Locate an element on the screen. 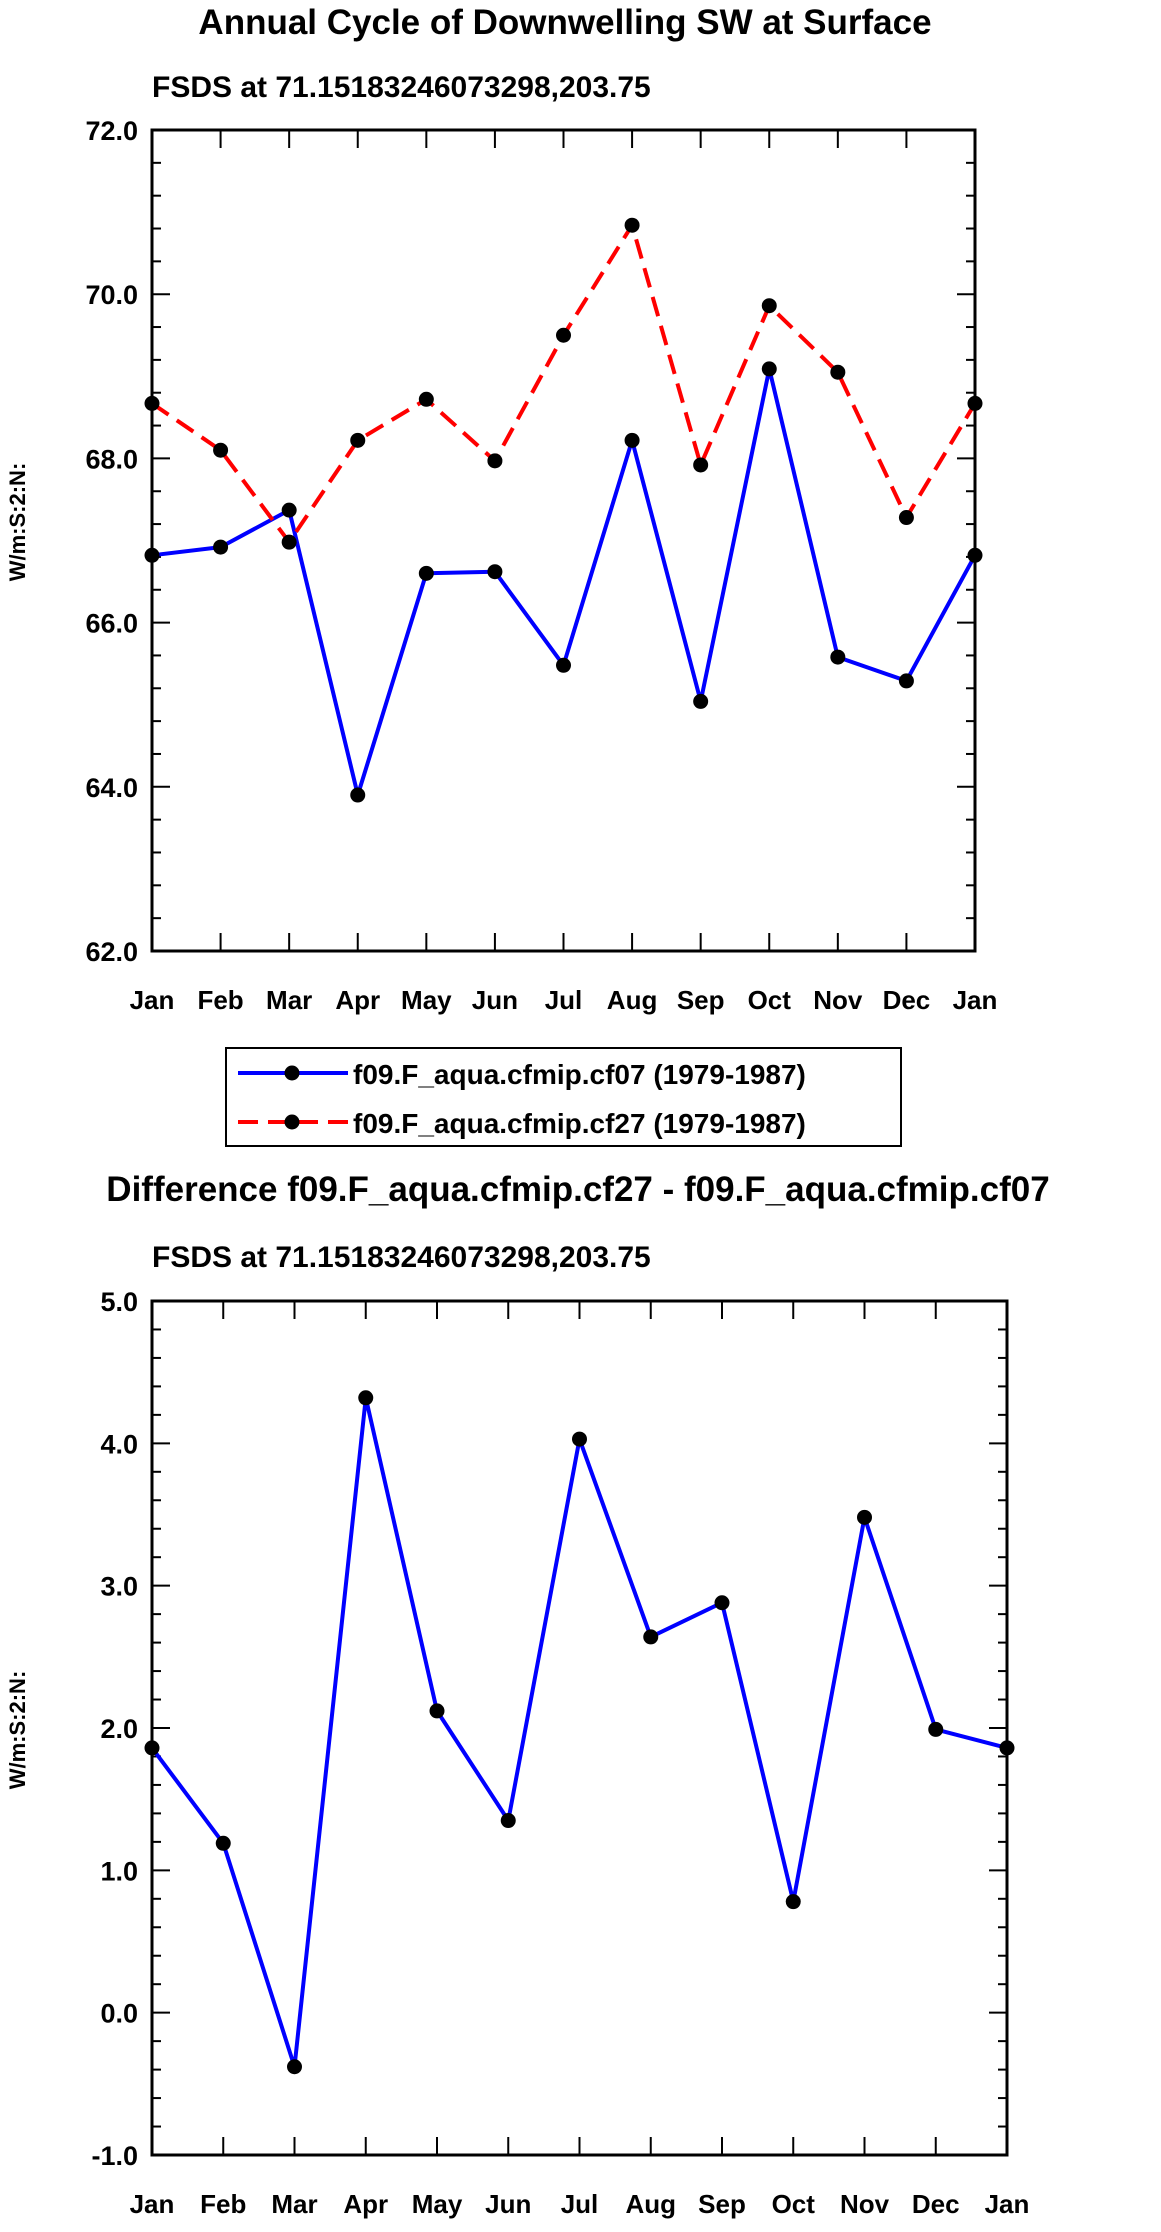 This screenshot has width=1161, height=2232. chart1-series-1-line is located at coordinates (563, 384).